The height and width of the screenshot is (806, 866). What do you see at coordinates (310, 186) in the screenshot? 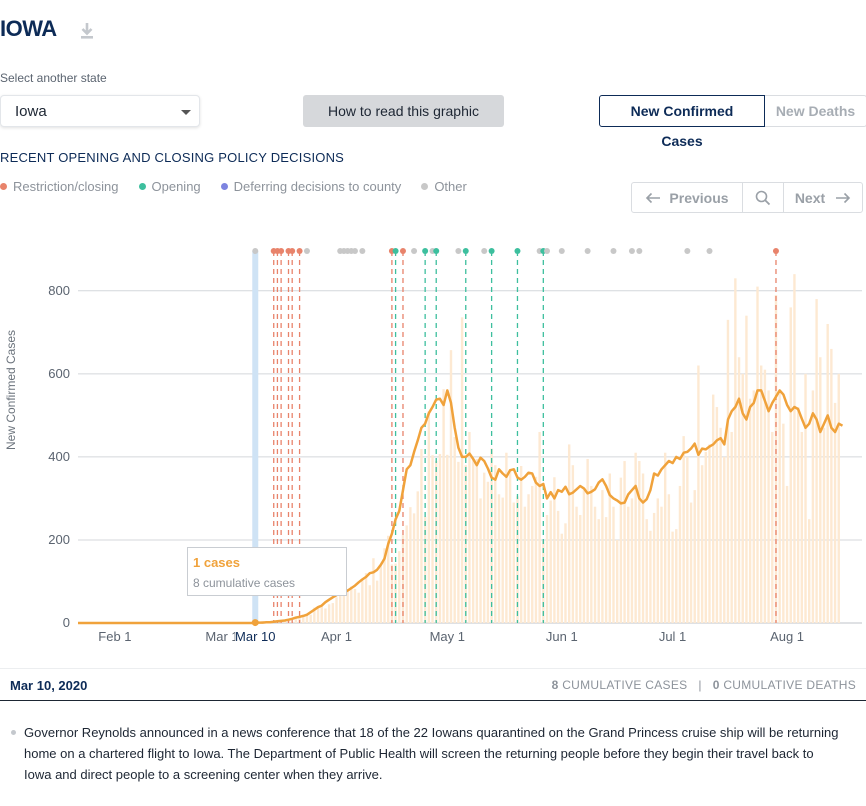
I see `legend-item-county: Deferring decisions to county` at bounding box center [310, 186].